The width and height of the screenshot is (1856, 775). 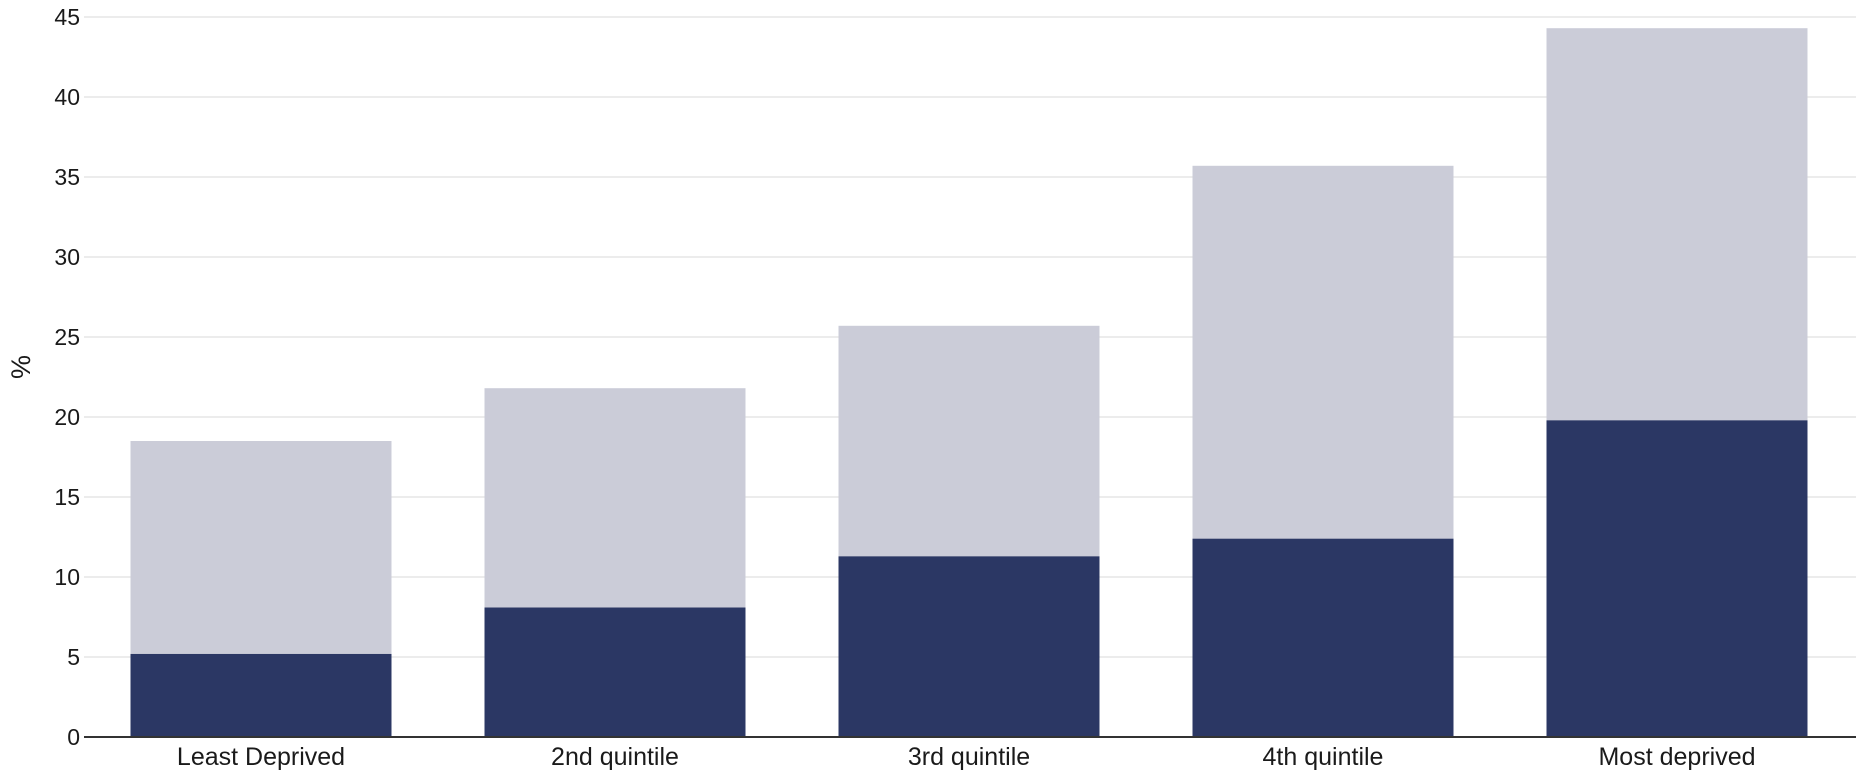 What do you see at coordinates (1323, 757) in the screenshot?
I see `x-tick-label: 4th quintile` at bounding box center [1323, 757].